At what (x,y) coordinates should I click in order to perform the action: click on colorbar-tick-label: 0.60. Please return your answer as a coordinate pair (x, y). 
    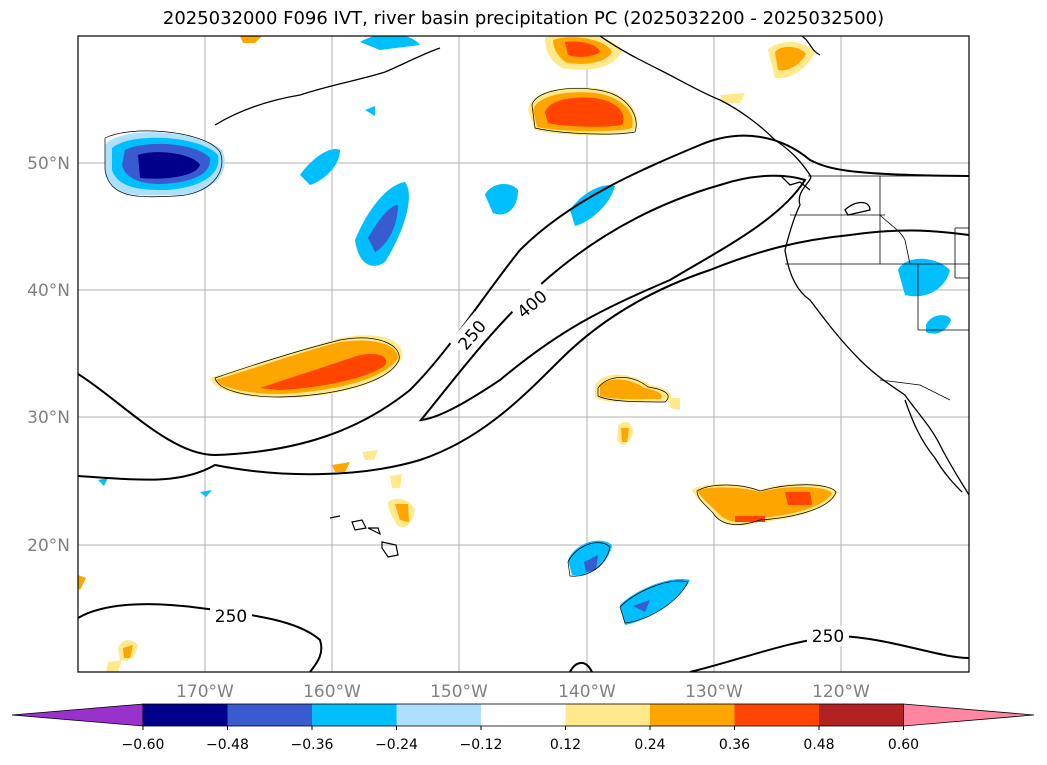
    Looking at the image, I should click on (903, 745).